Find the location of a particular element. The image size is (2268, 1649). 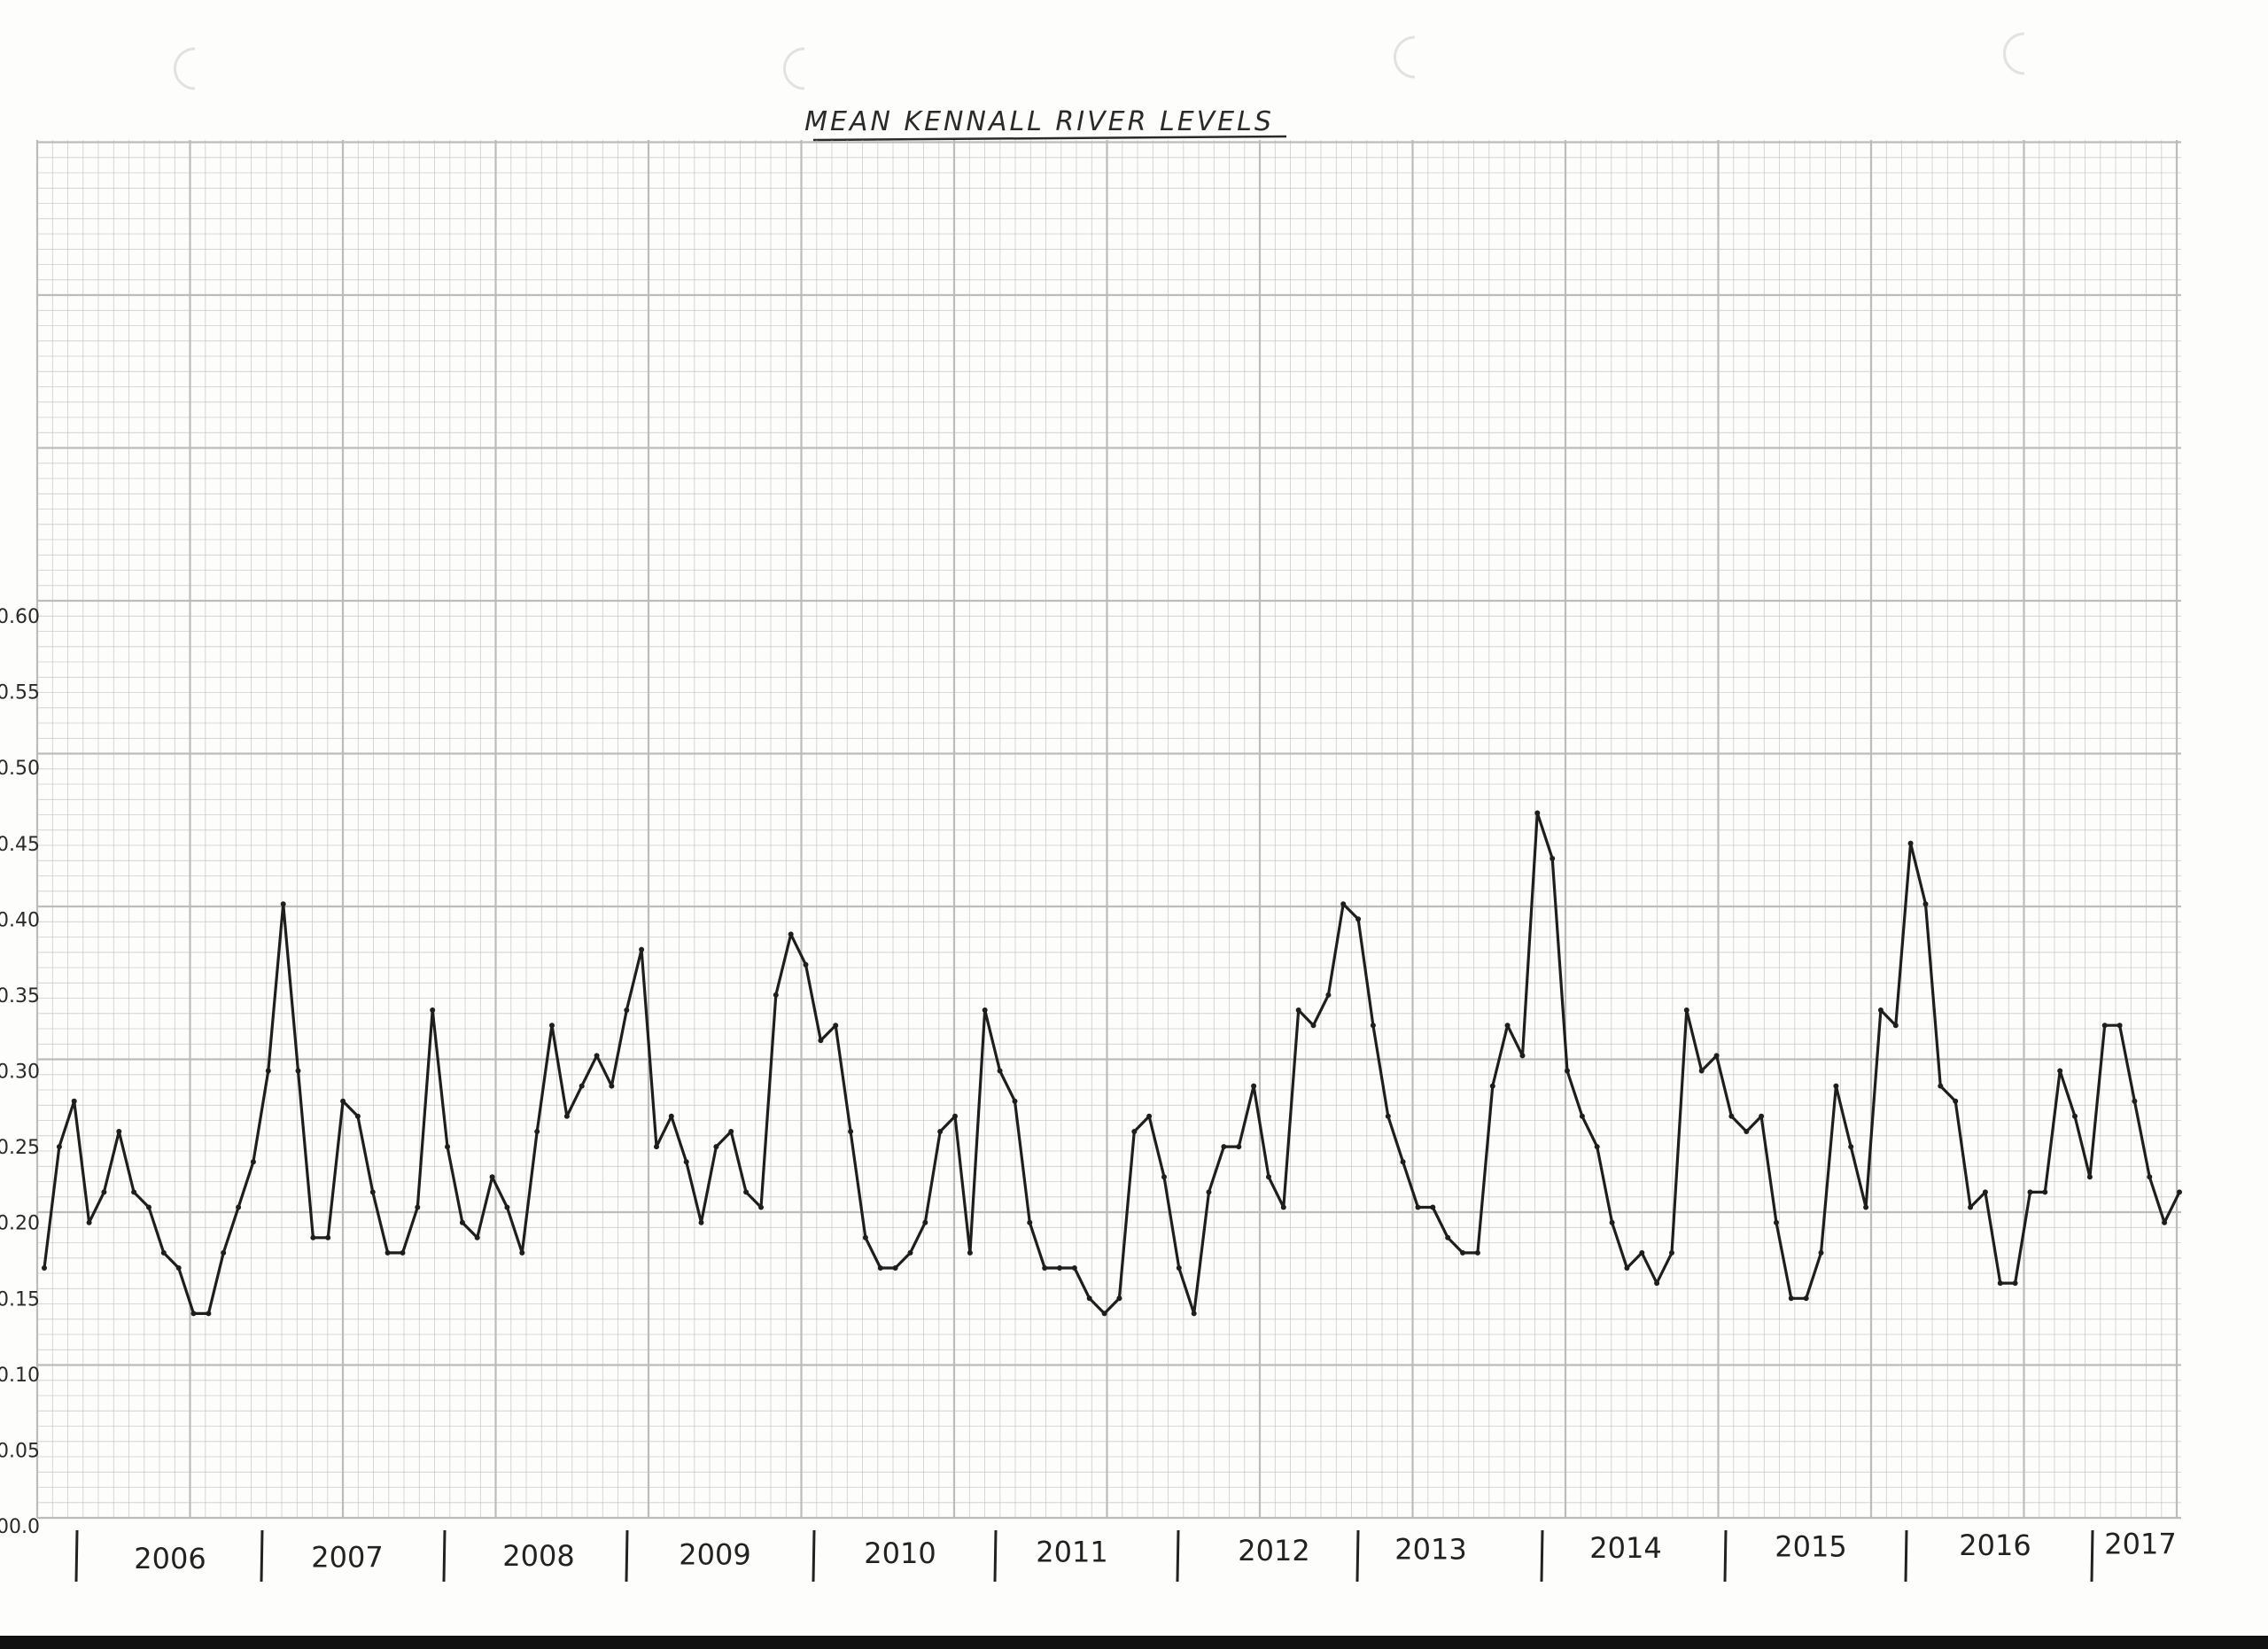

y-tick-label: 0.15 is located at coordinates (20, 1299).